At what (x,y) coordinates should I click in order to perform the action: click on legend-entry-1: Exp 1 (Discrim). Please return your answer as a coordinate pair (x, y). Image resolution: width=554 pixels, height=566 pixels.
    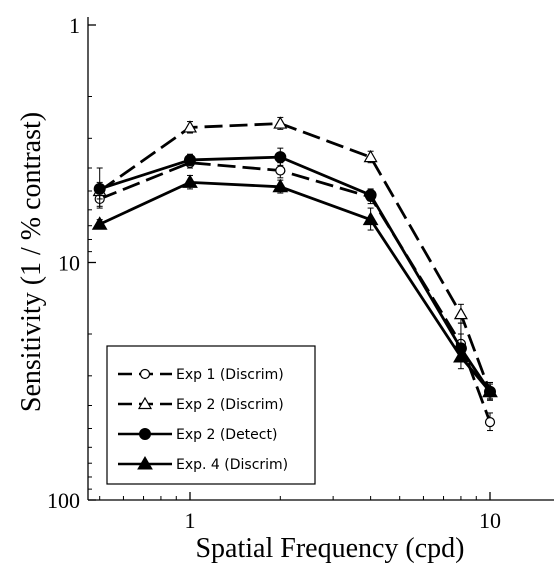
    Looking at the image, I should click on (201, 375).